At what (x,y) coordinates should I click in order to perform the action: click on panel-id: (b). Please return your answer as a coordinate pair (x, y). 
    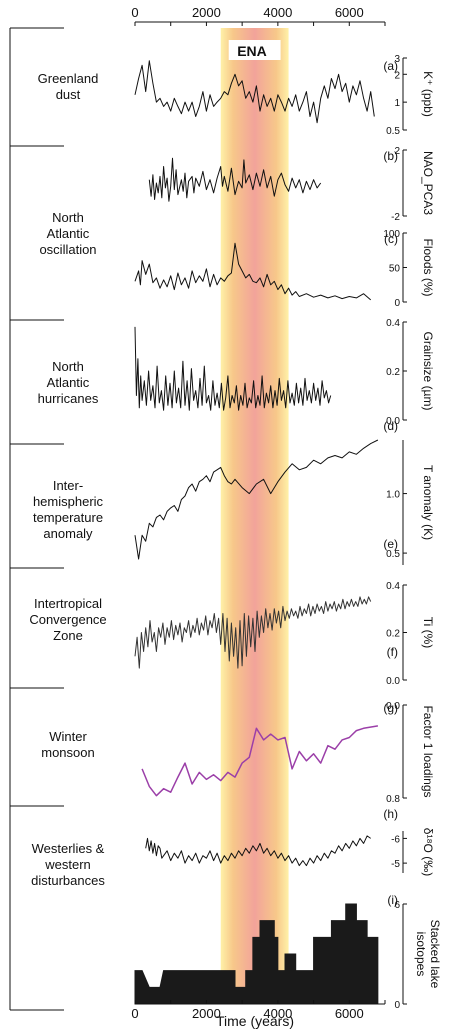
    Looking at the image, I should click on (390, 156).